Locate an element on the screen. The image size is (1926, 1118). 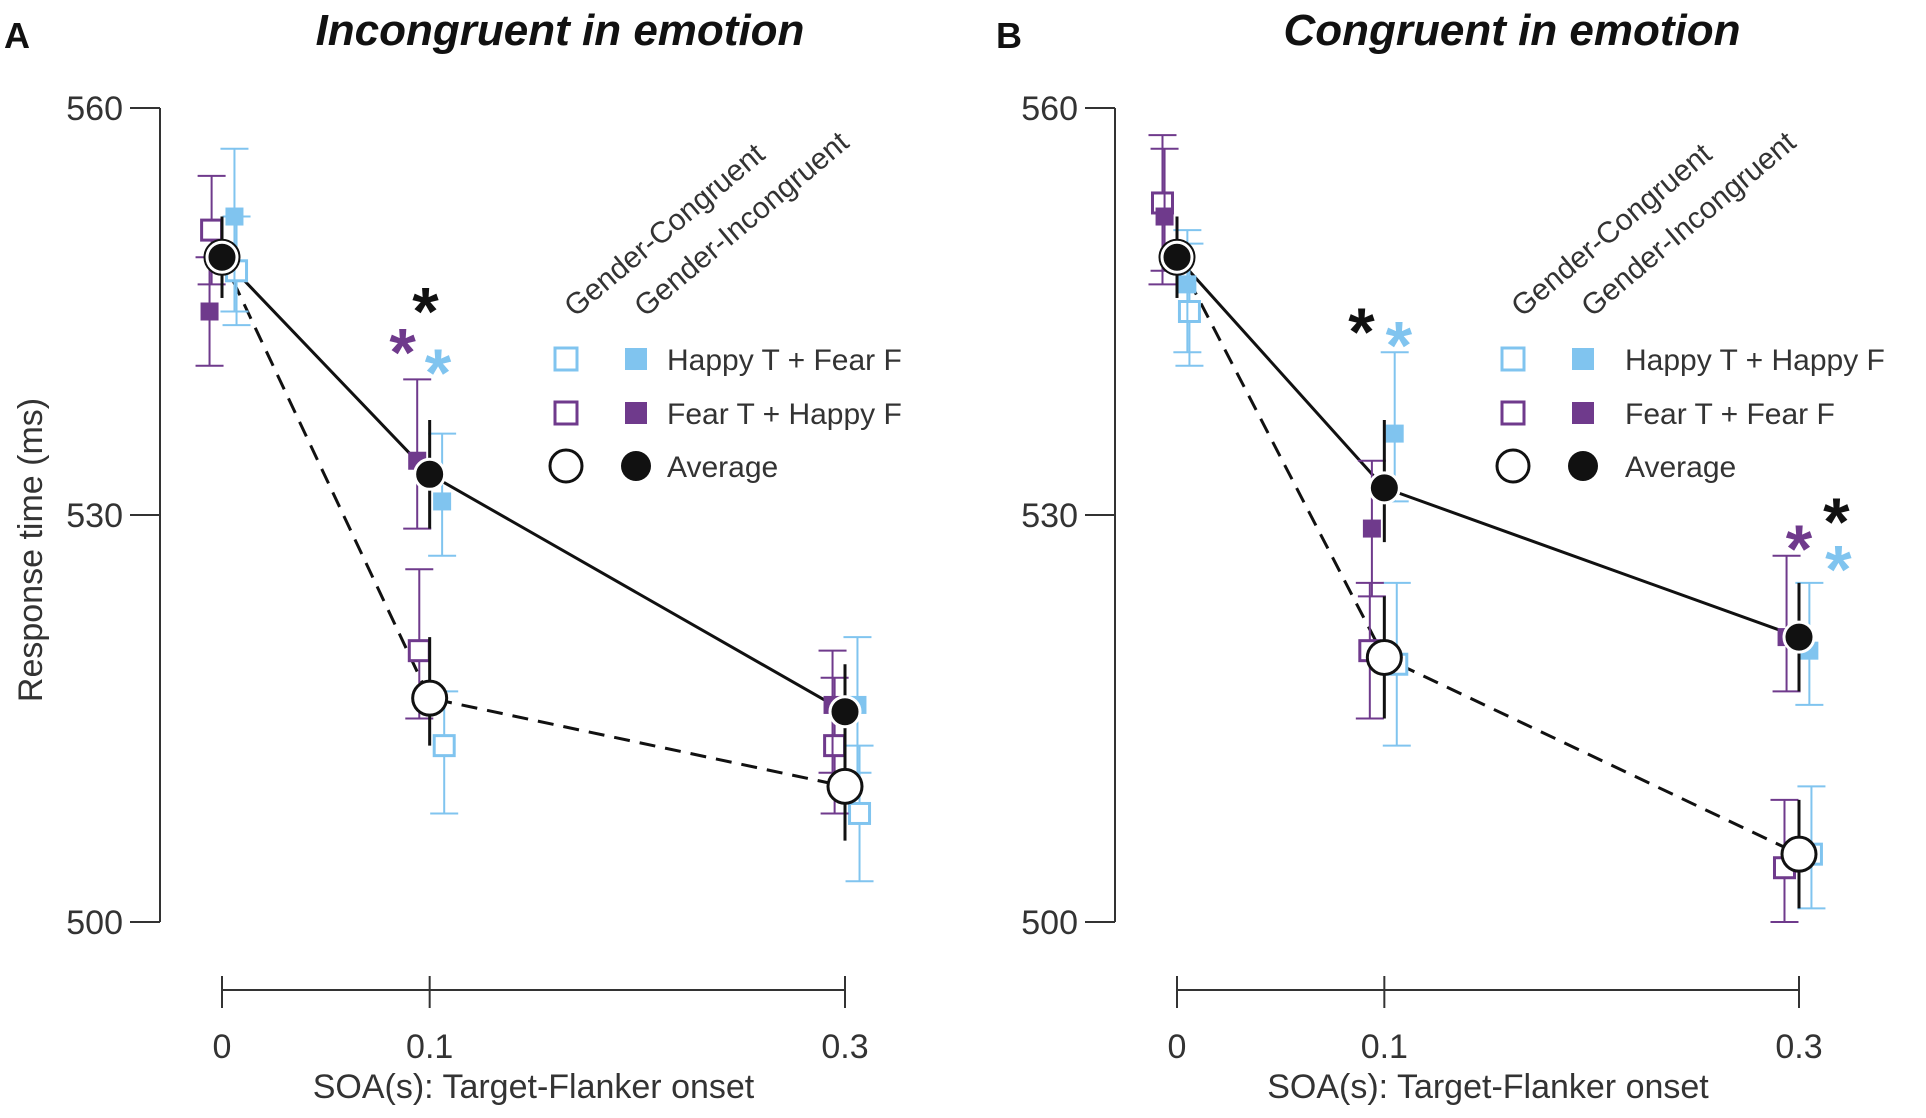
legend-label: Fear T + Fear F is located at coordinates (1730, 414).